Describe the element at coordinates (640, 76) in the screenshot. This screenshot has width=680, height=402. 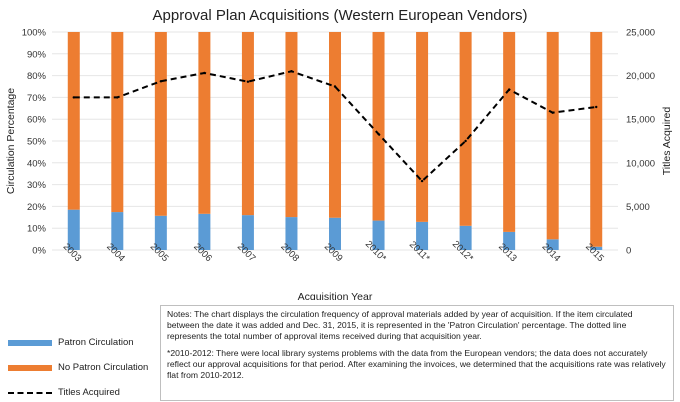
I see `y2-tick-label: 20,000` at that location.